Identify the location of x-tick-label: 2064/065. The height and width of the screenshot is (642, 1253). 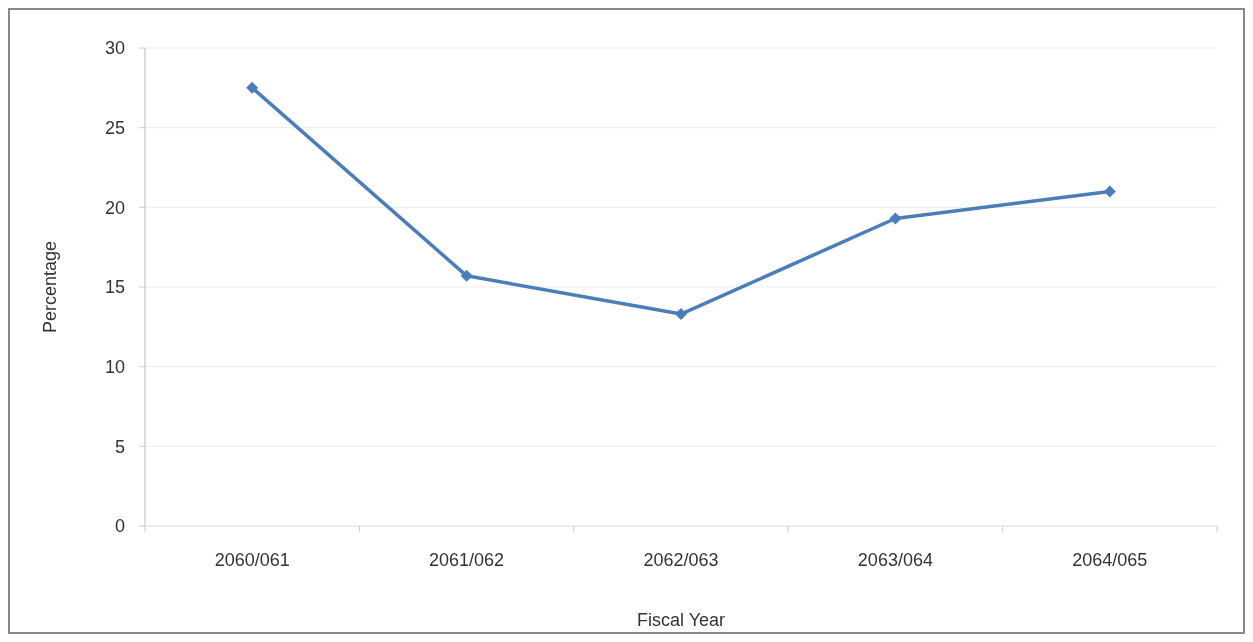
(1110, 560).